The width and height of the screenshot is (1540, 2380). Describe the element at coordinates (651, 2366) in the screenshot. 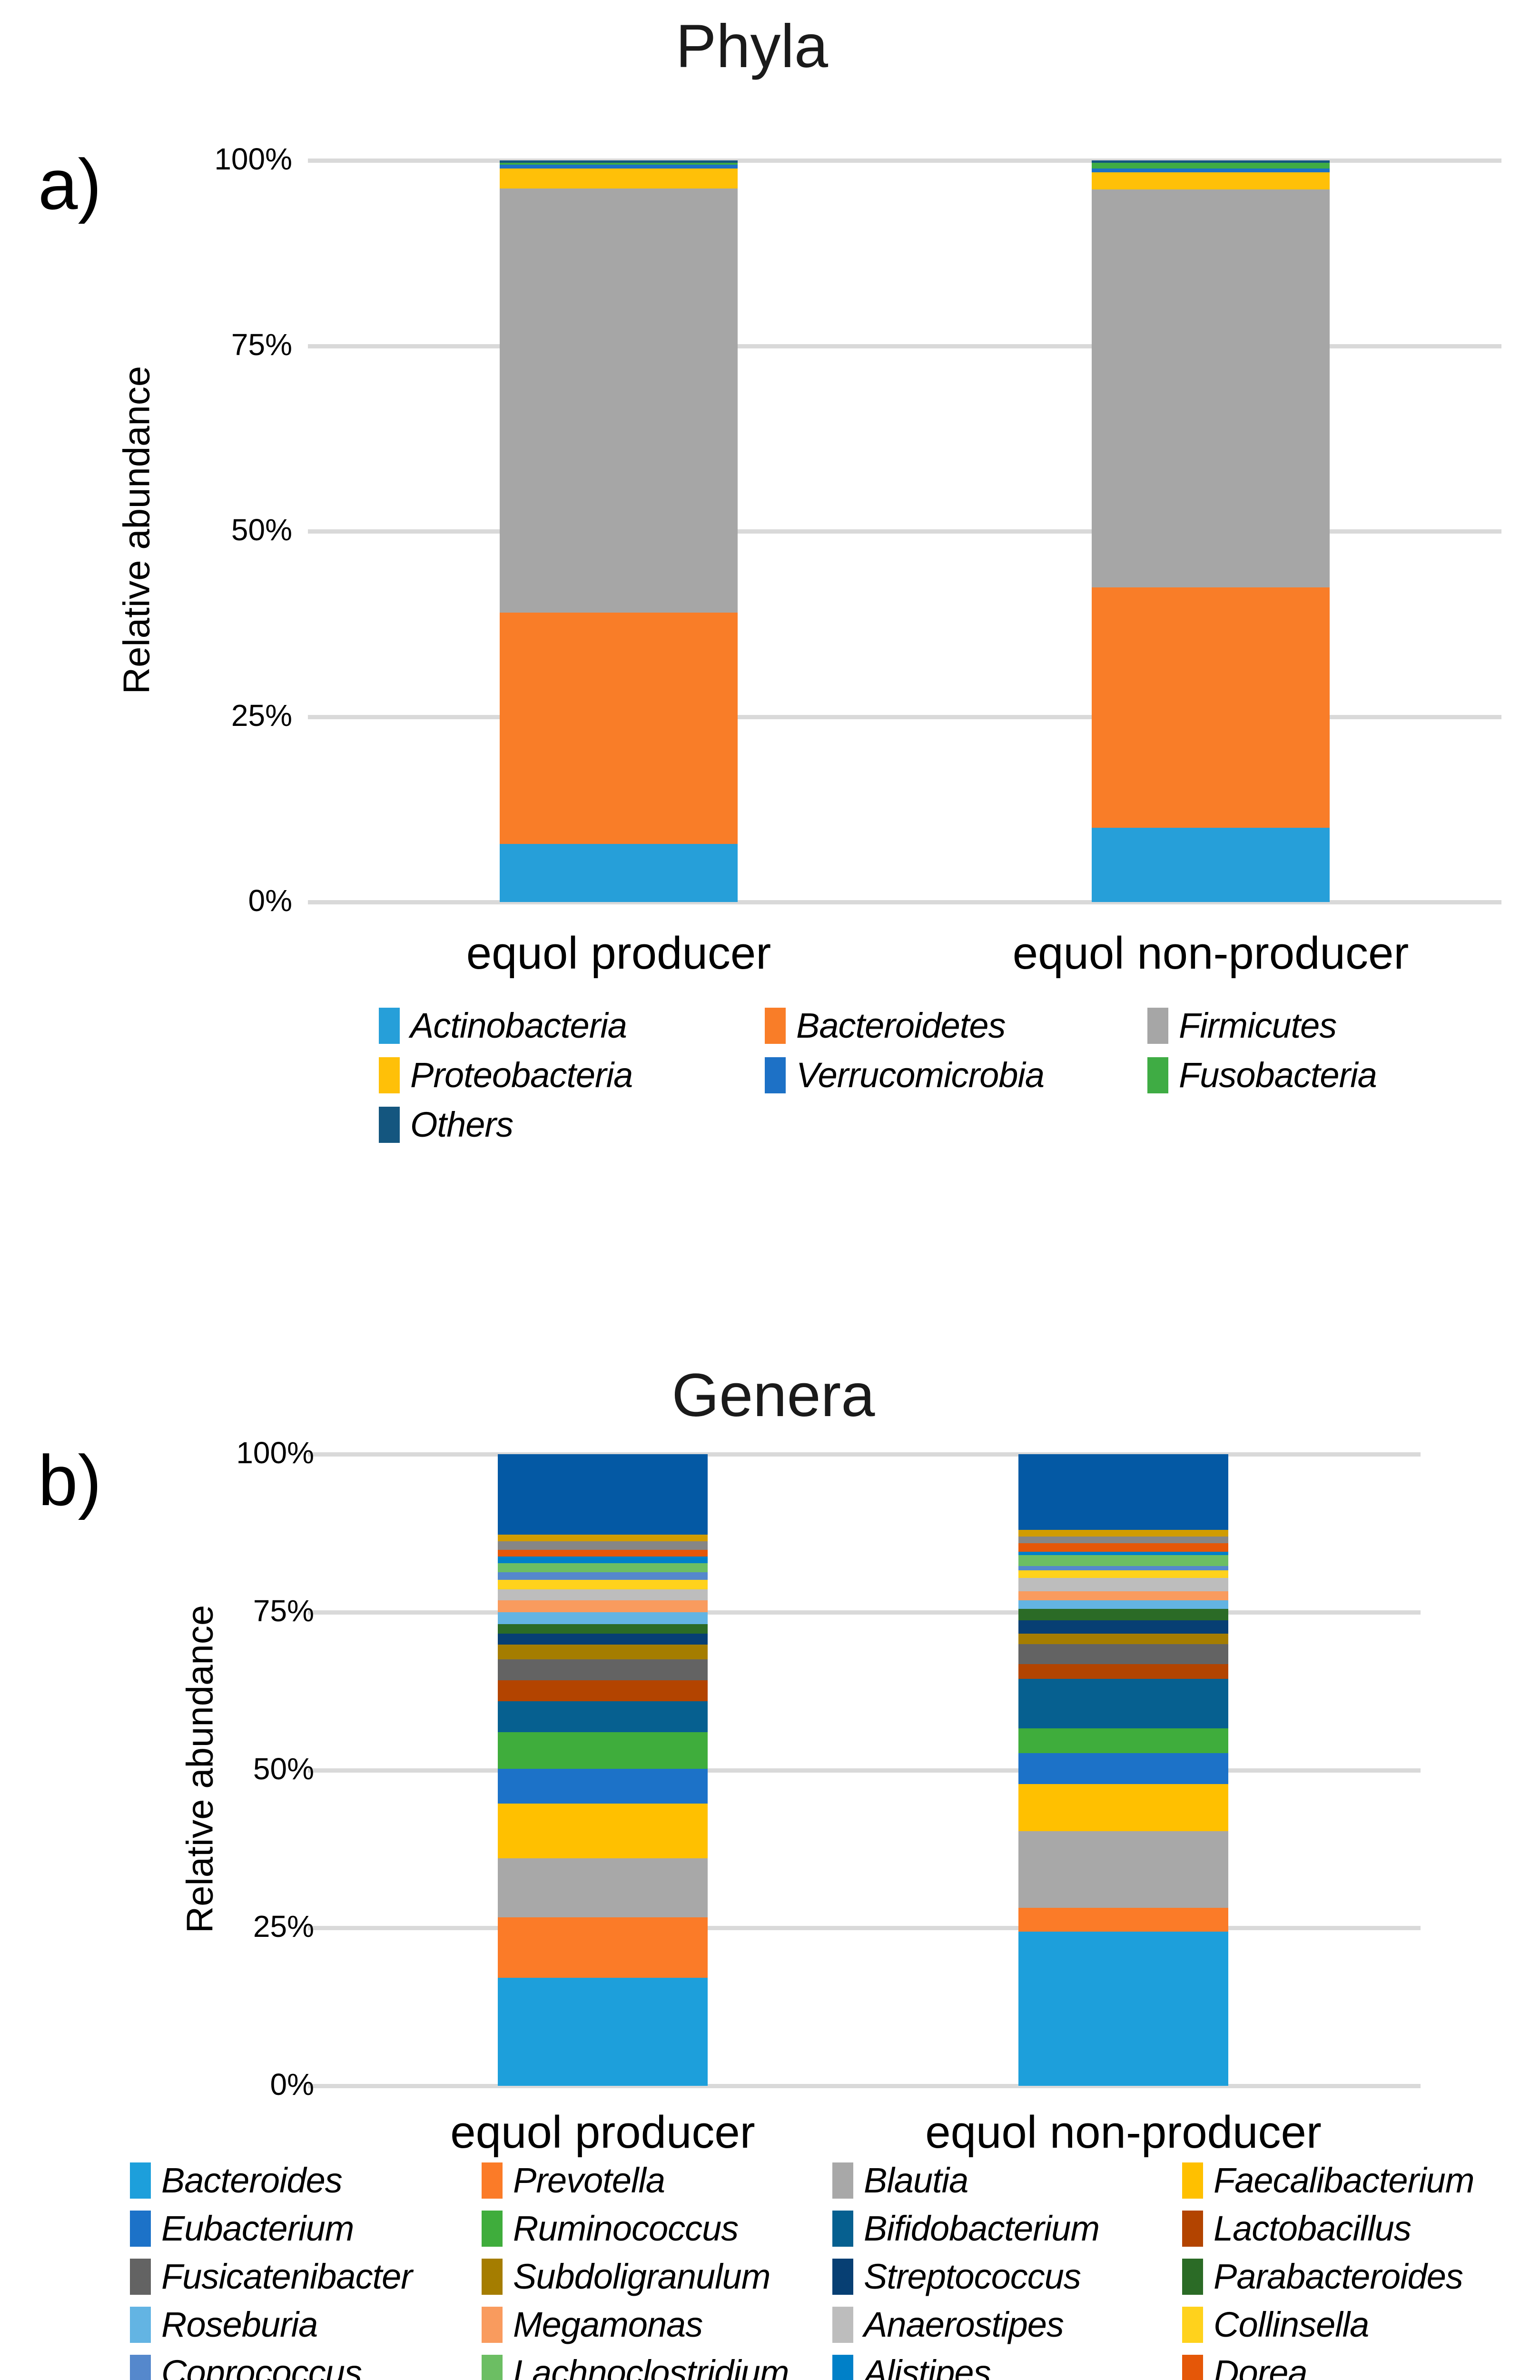

I see `genera-legend-label-Lachnoclostridium: Lachnoclostridium` at that location.